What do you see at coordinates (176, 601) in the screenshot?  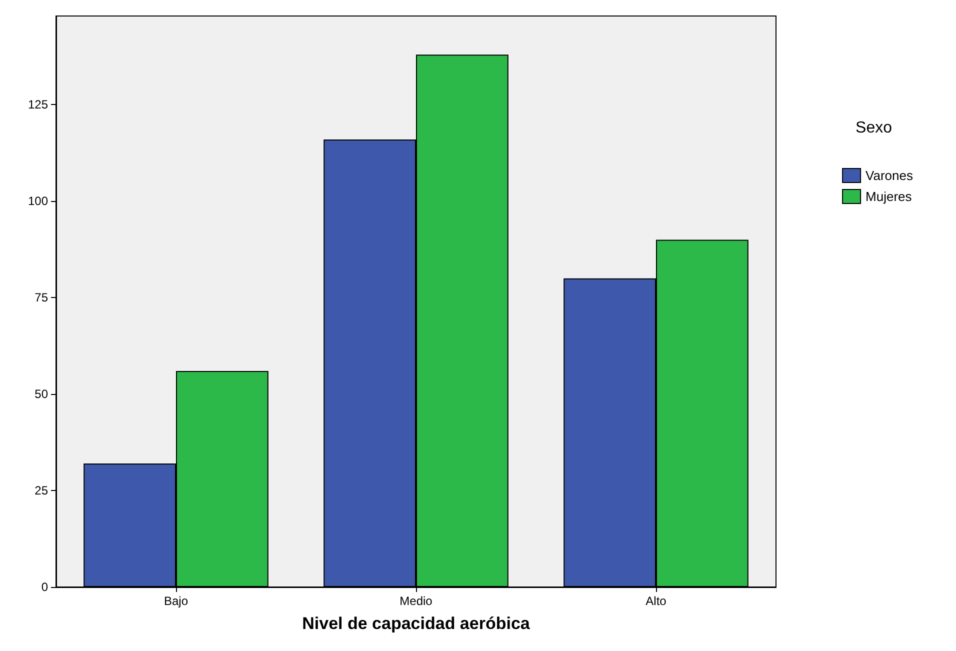 I see `x-tick-label: Bajo` at bounding box center [176, 601].